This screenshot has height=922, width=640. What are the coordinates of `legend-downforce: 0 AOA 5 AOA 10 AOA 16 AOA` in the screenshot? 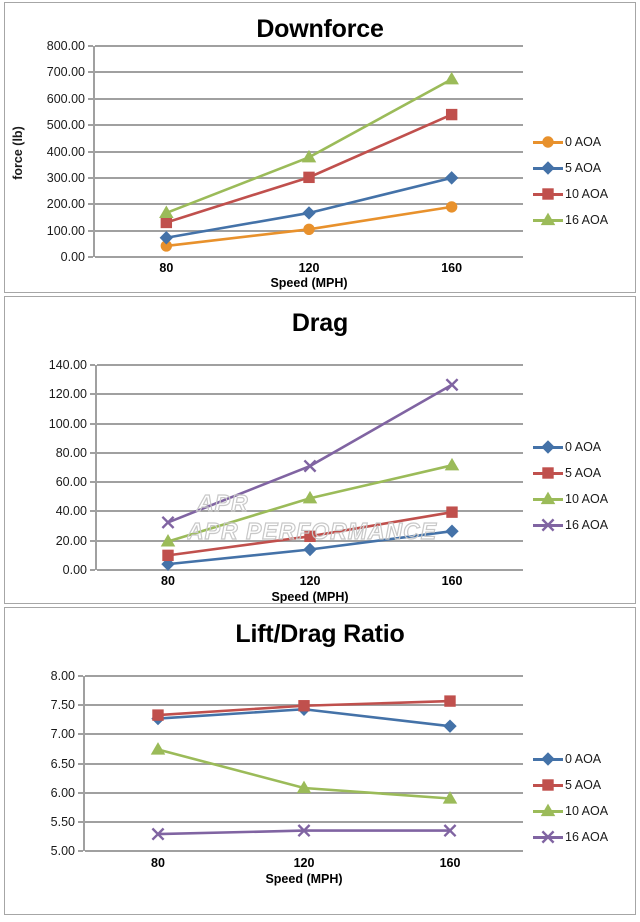 It's located at (570, 181).